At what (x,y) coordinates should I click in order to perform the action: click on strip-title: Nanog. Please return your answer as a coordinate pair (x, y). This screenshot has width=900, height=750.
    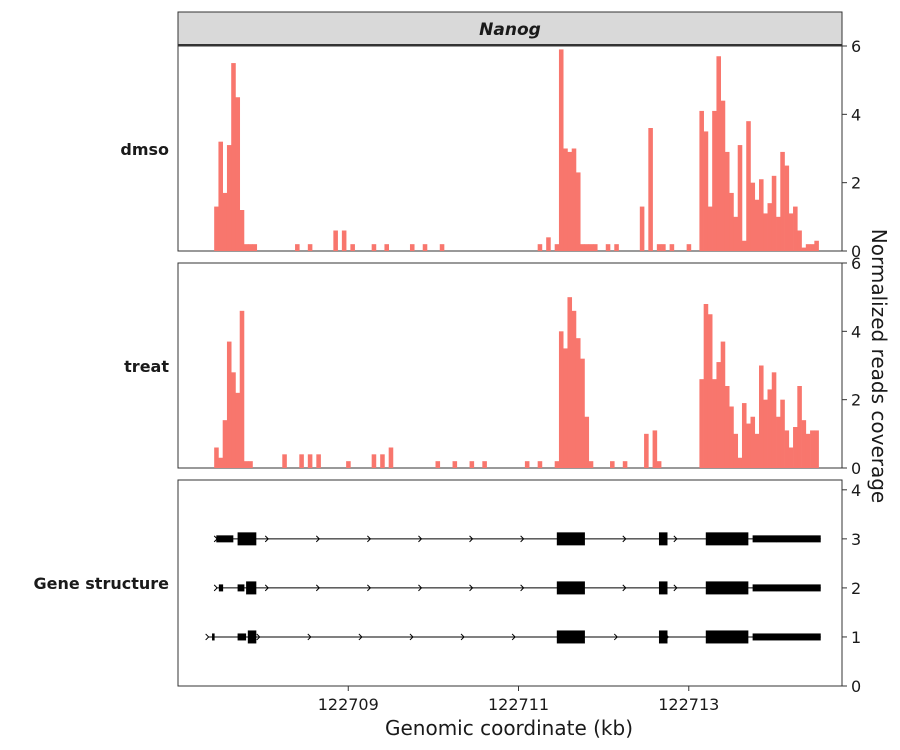
    Looking at the image, I should click on (510, 30).